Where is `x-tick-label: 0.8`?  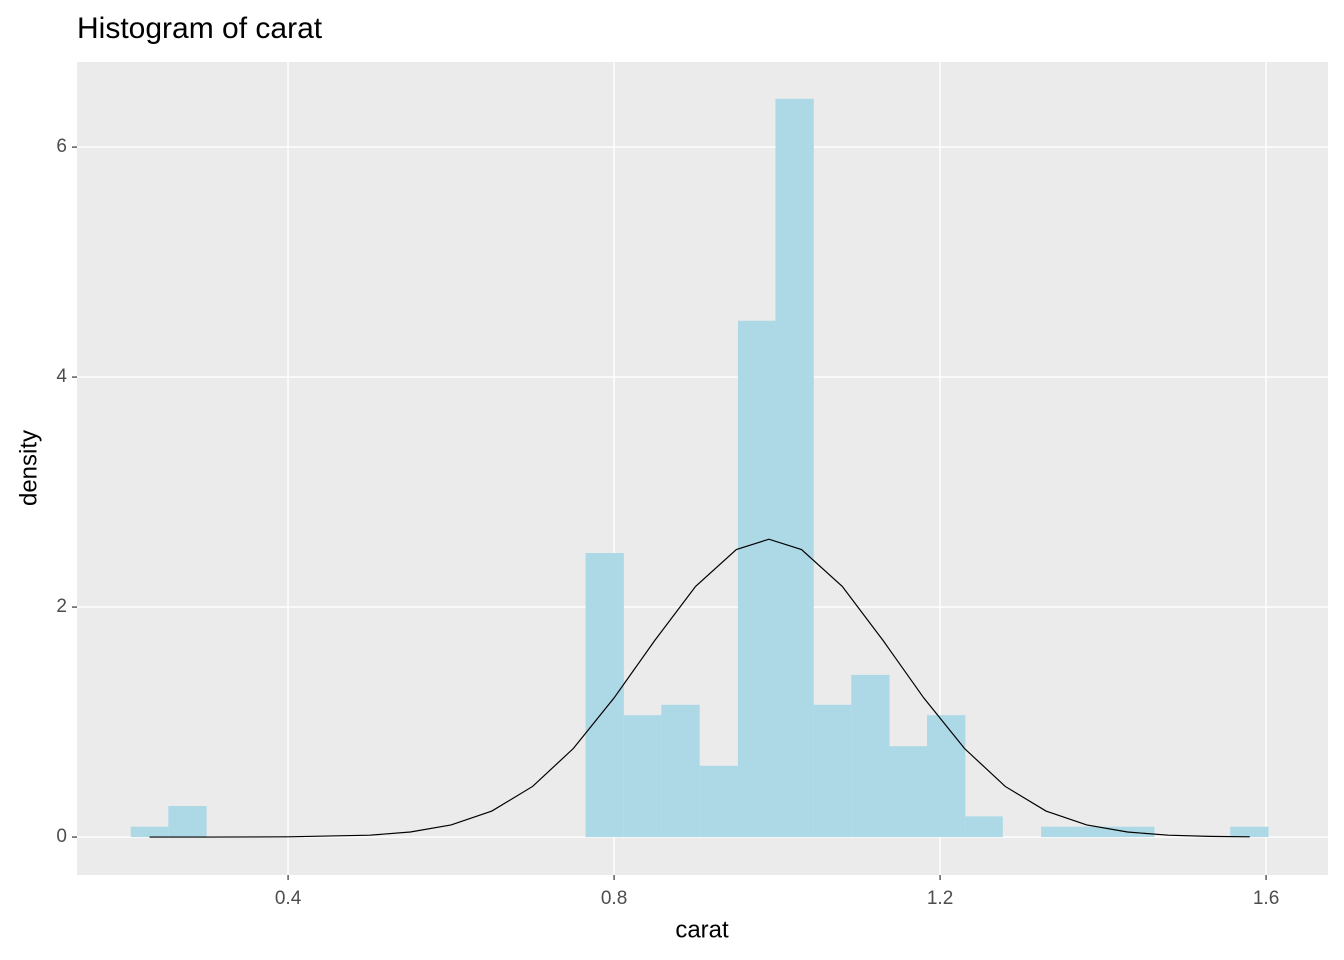
x-tick-label: 0.8 is located at coordinates (614, 898).